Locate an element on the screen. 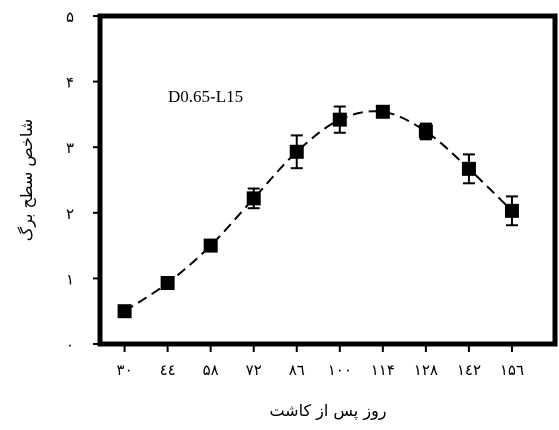  y-tick-label: ۱ is located at coordinates (70, 279).